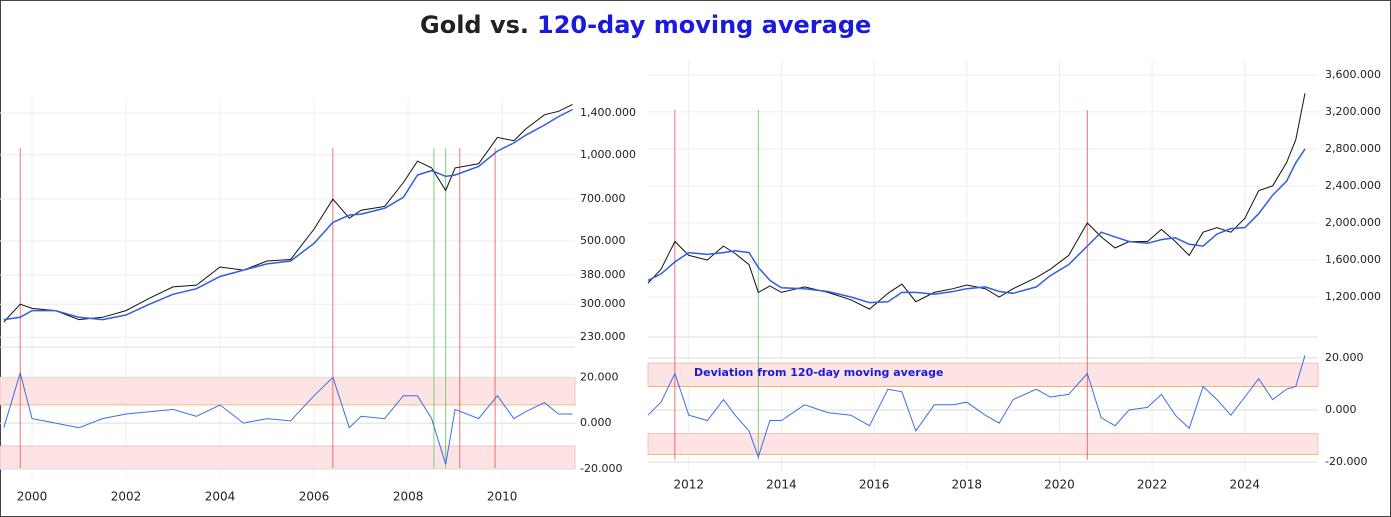 The width and height of the screenshot is (1391, 517). I want to click on moving-average-line, so click(976, 226).